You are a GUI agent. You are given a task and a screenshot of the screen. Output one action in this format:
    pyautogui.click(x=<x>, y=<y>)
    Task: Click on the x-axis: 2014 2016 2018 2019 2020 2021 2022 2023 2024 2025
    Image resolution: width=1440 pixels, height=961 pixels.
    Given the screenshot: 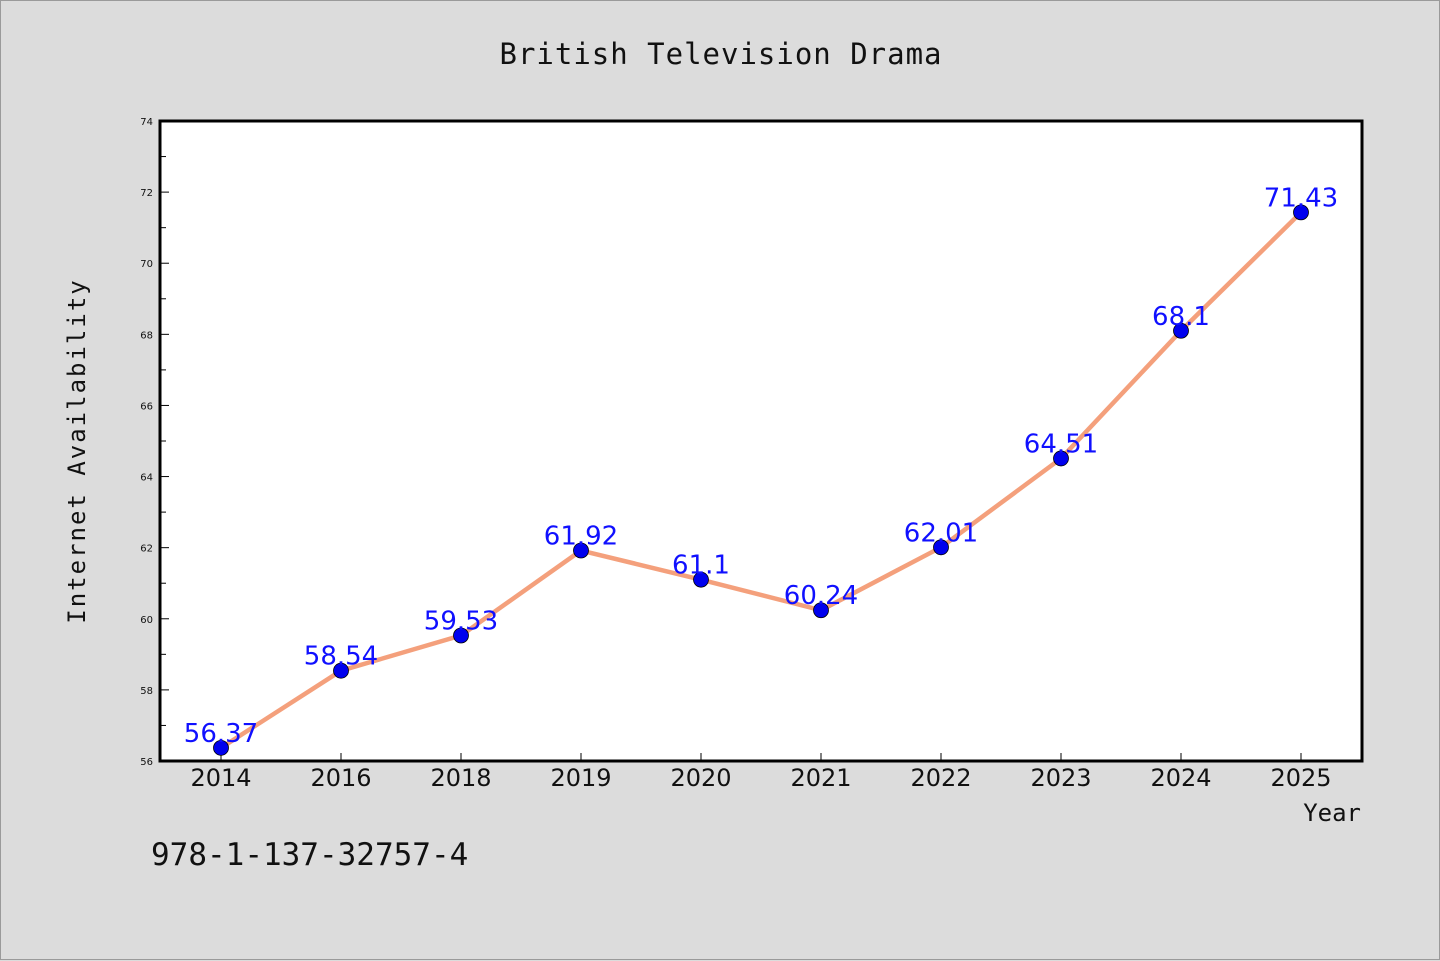 What is the action you would take?
    pyautogui.click(x=761, y=772)
    